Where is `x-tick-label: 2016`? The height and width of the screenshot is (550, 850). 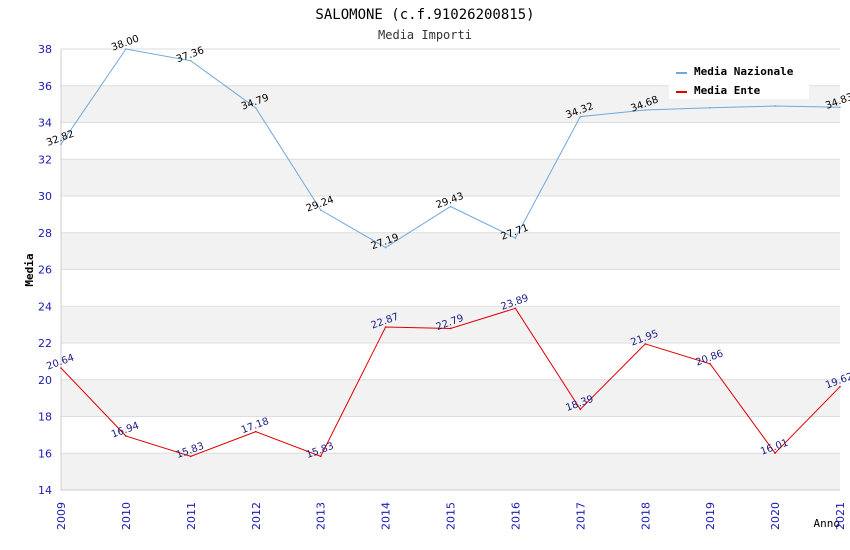
x-tick-label: 2016 is located at coordinates (515, 516).